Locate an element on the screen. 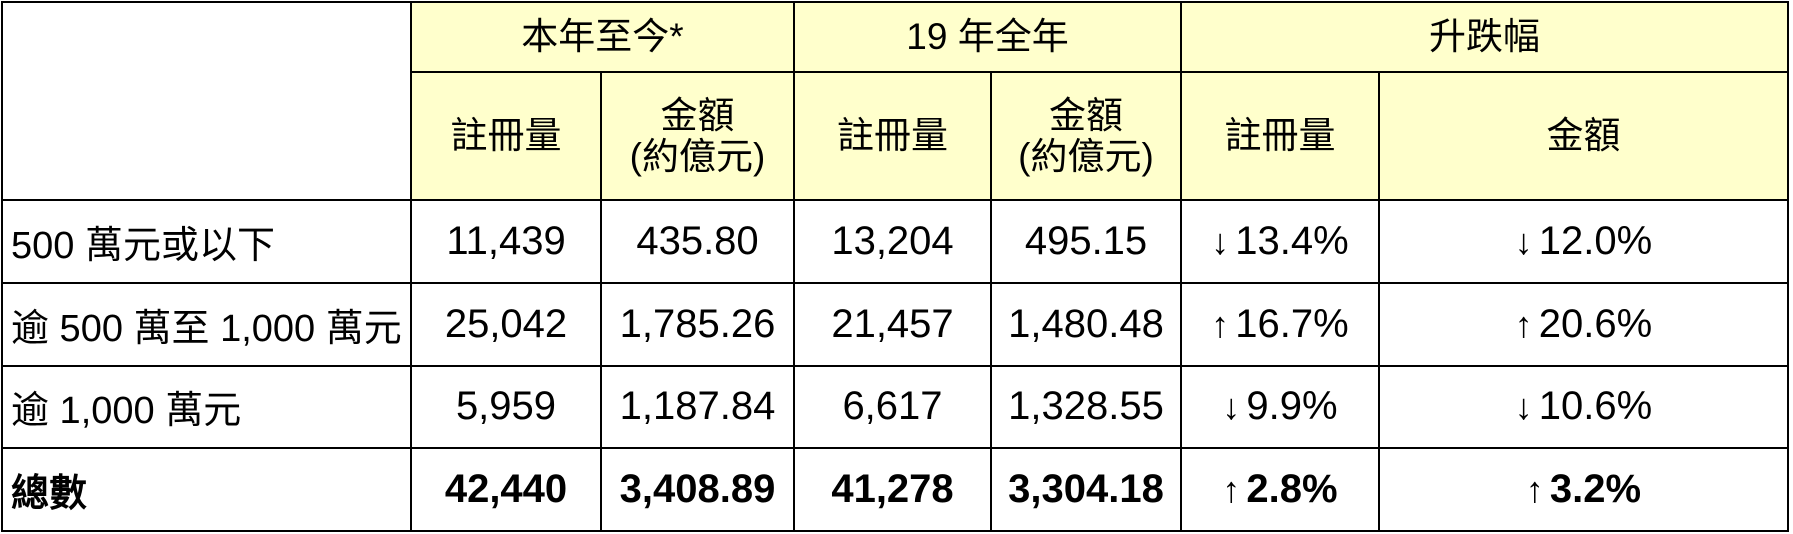 This screenshot has height=534, width=1793. cell-change-count: ↓ 9.9% is located at coordinates (1280, 407).